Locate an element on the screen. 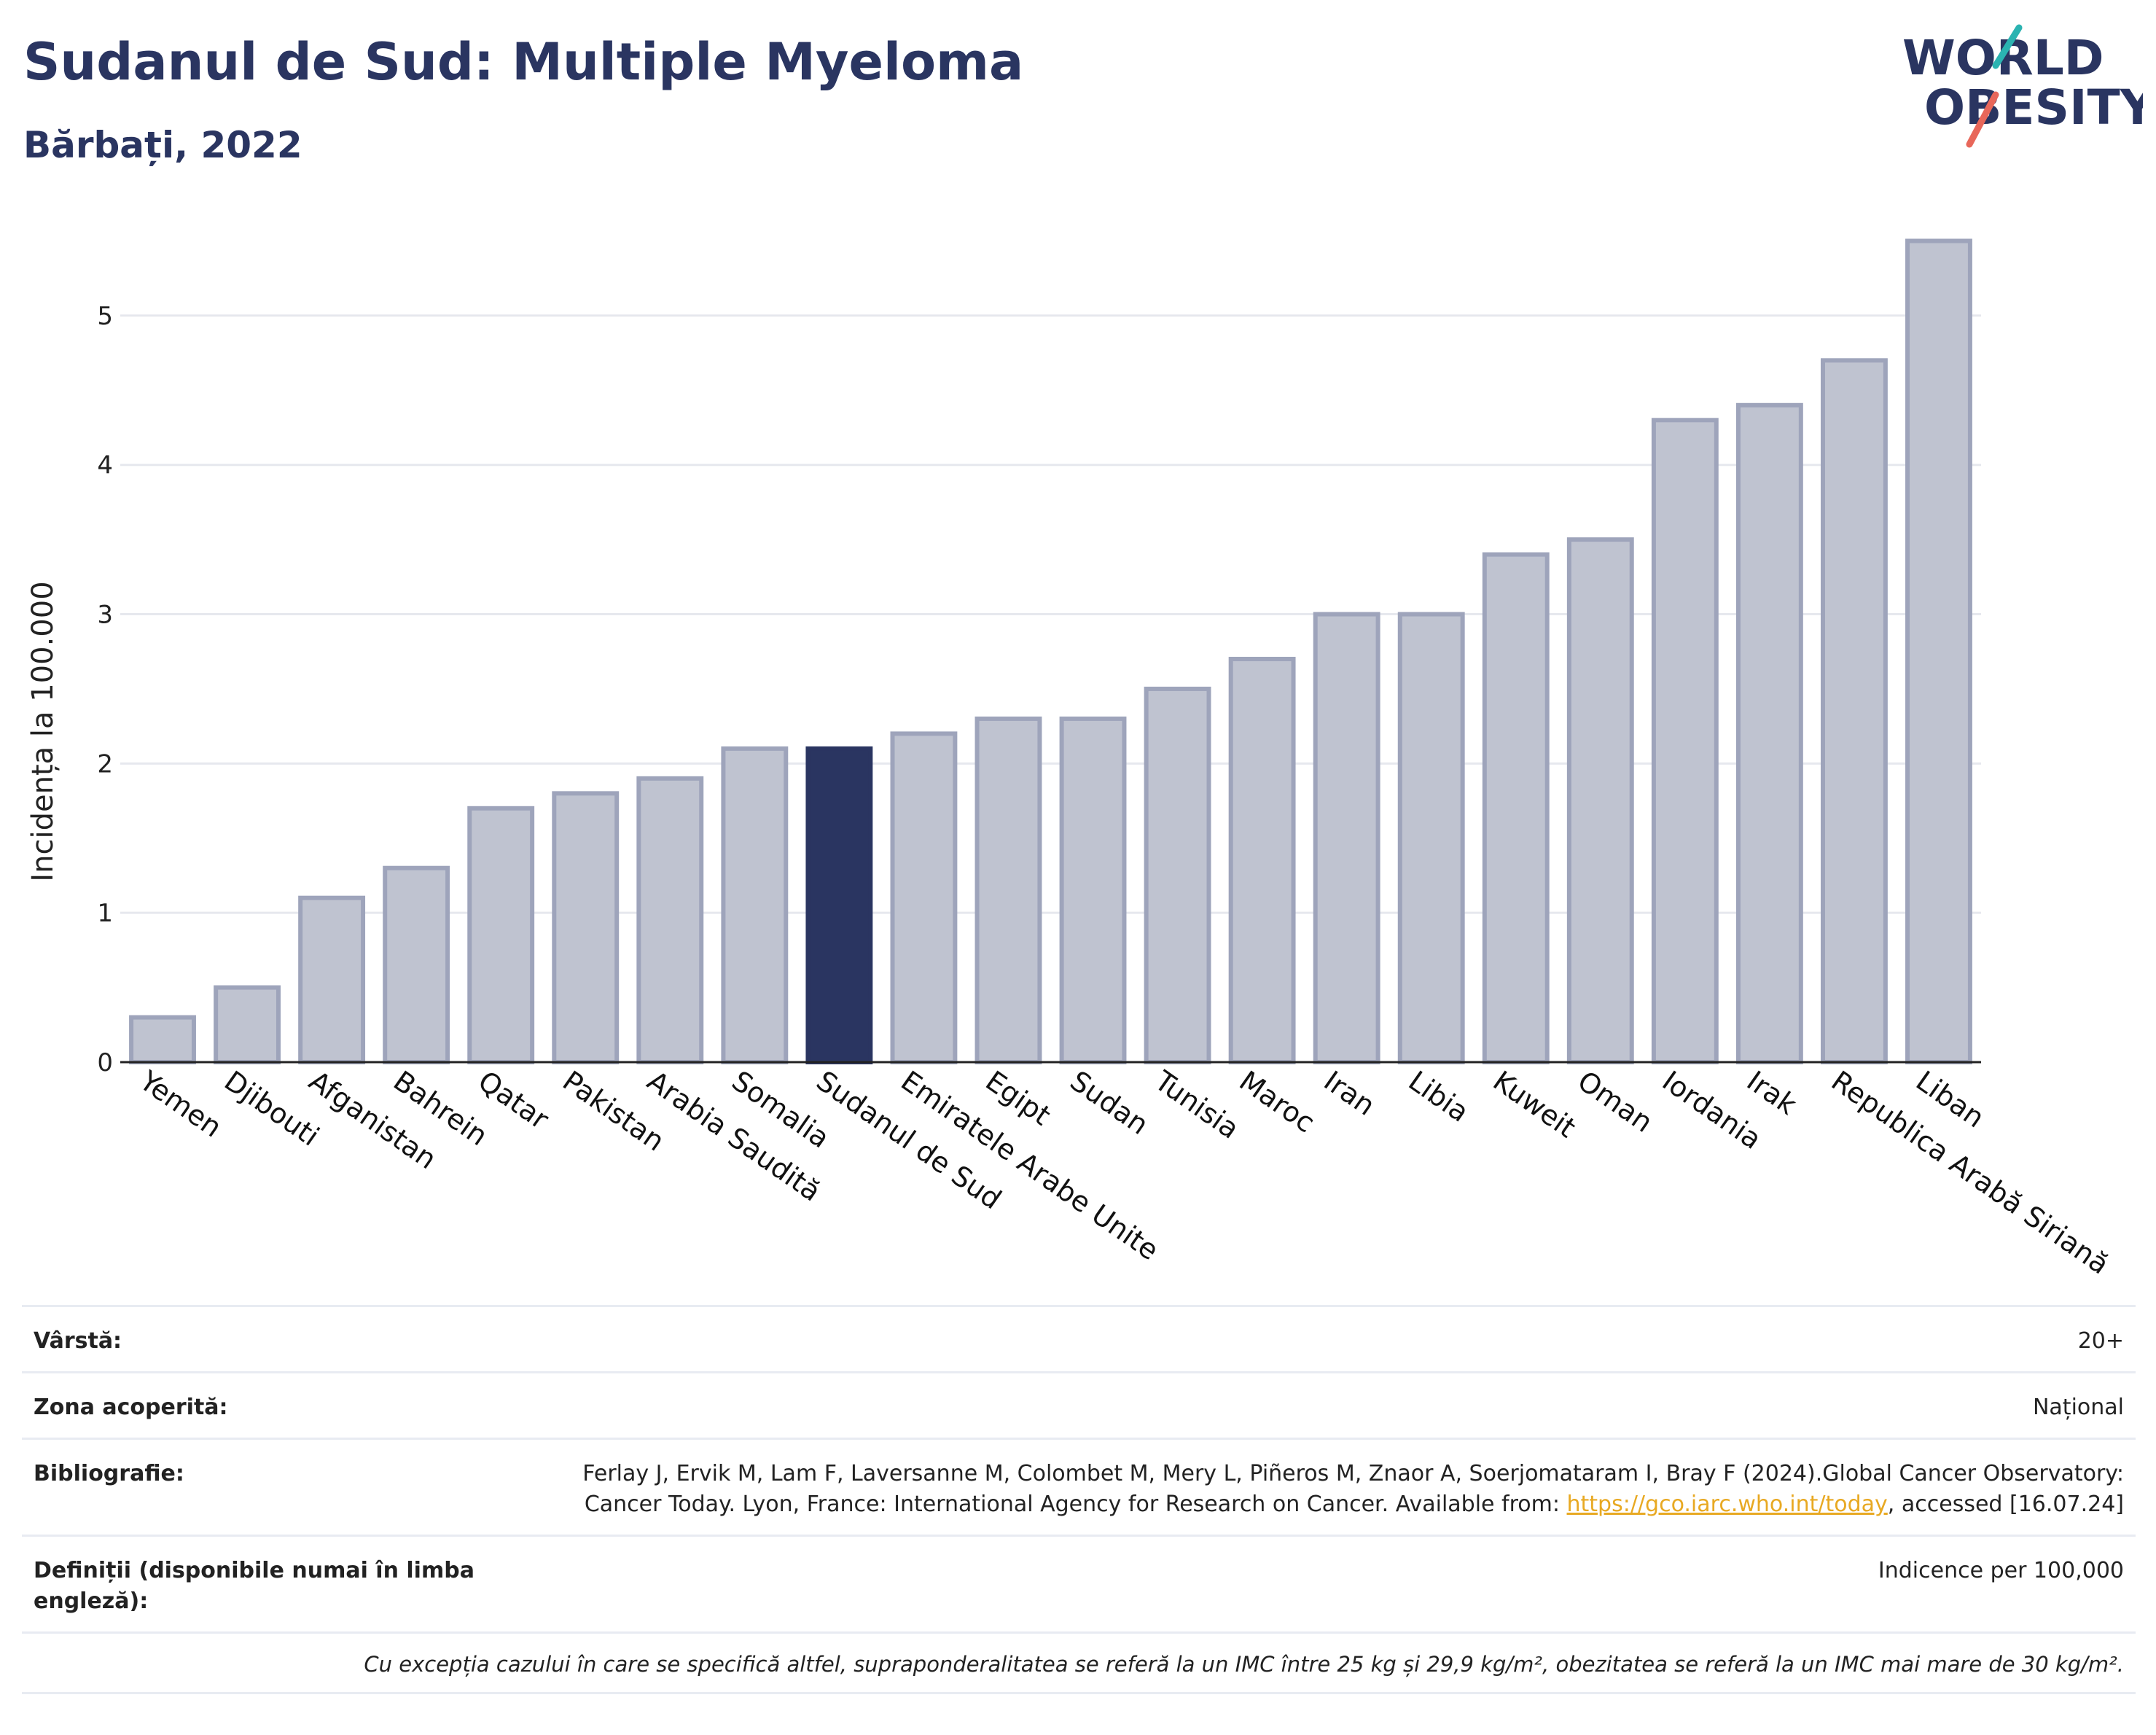 The width and height of the screenshot is (2156, 1735). bar-irak is located at coordinates (1769, 733).